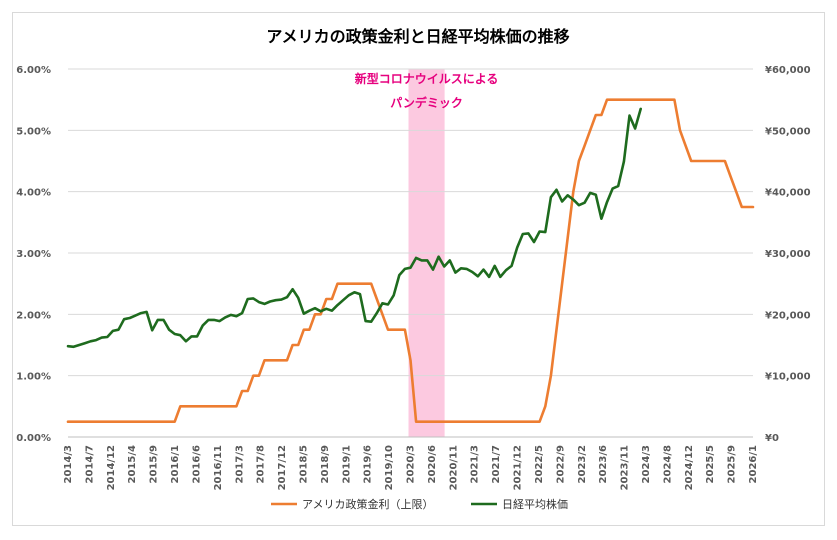 The height and width of the screenshot is (540, 837). Describe the element at coordinates (33, 438) in the screenshot. I see `y-left-tick-label: 0.00%` at that location.